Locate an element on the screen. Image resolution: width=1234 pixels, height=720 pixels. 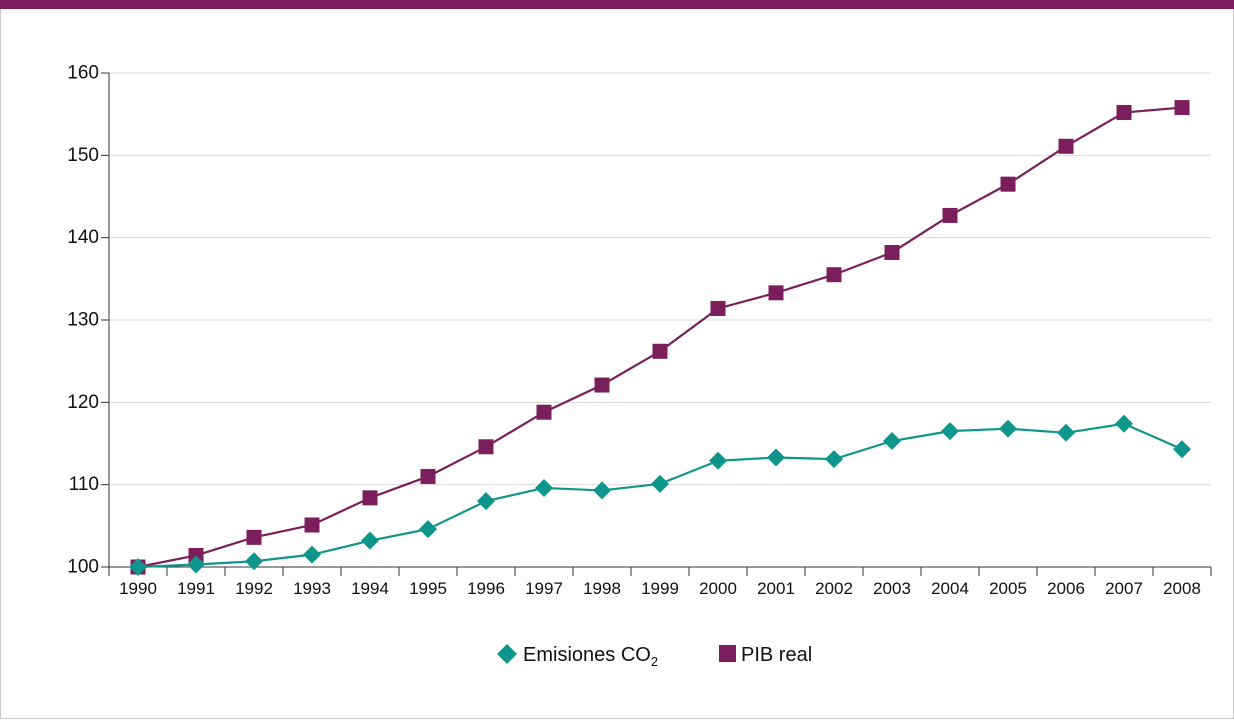
x-tick-label: 1996 is located at coordinates (486, 588).